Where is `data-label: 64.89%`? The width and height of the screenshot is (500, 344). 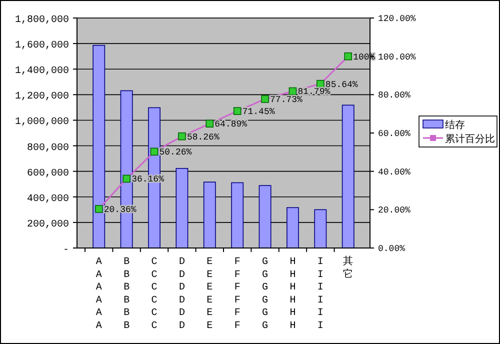 data-label: 64.89% is located at coordinates (231, 125).